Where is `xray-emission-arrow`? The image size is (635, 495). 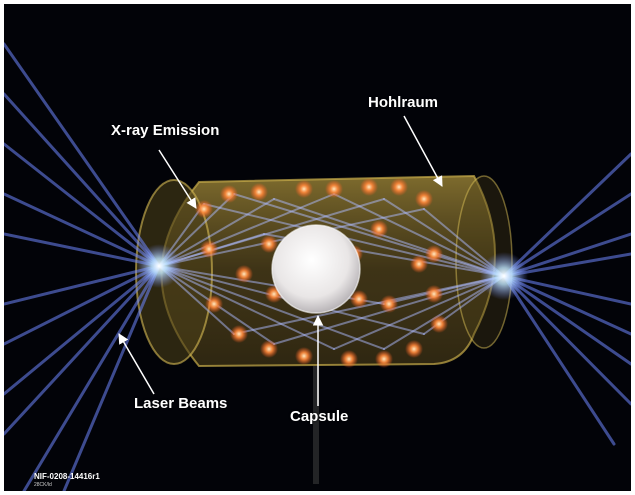 xray-emission-arrow is located at coordinates (177, 179).